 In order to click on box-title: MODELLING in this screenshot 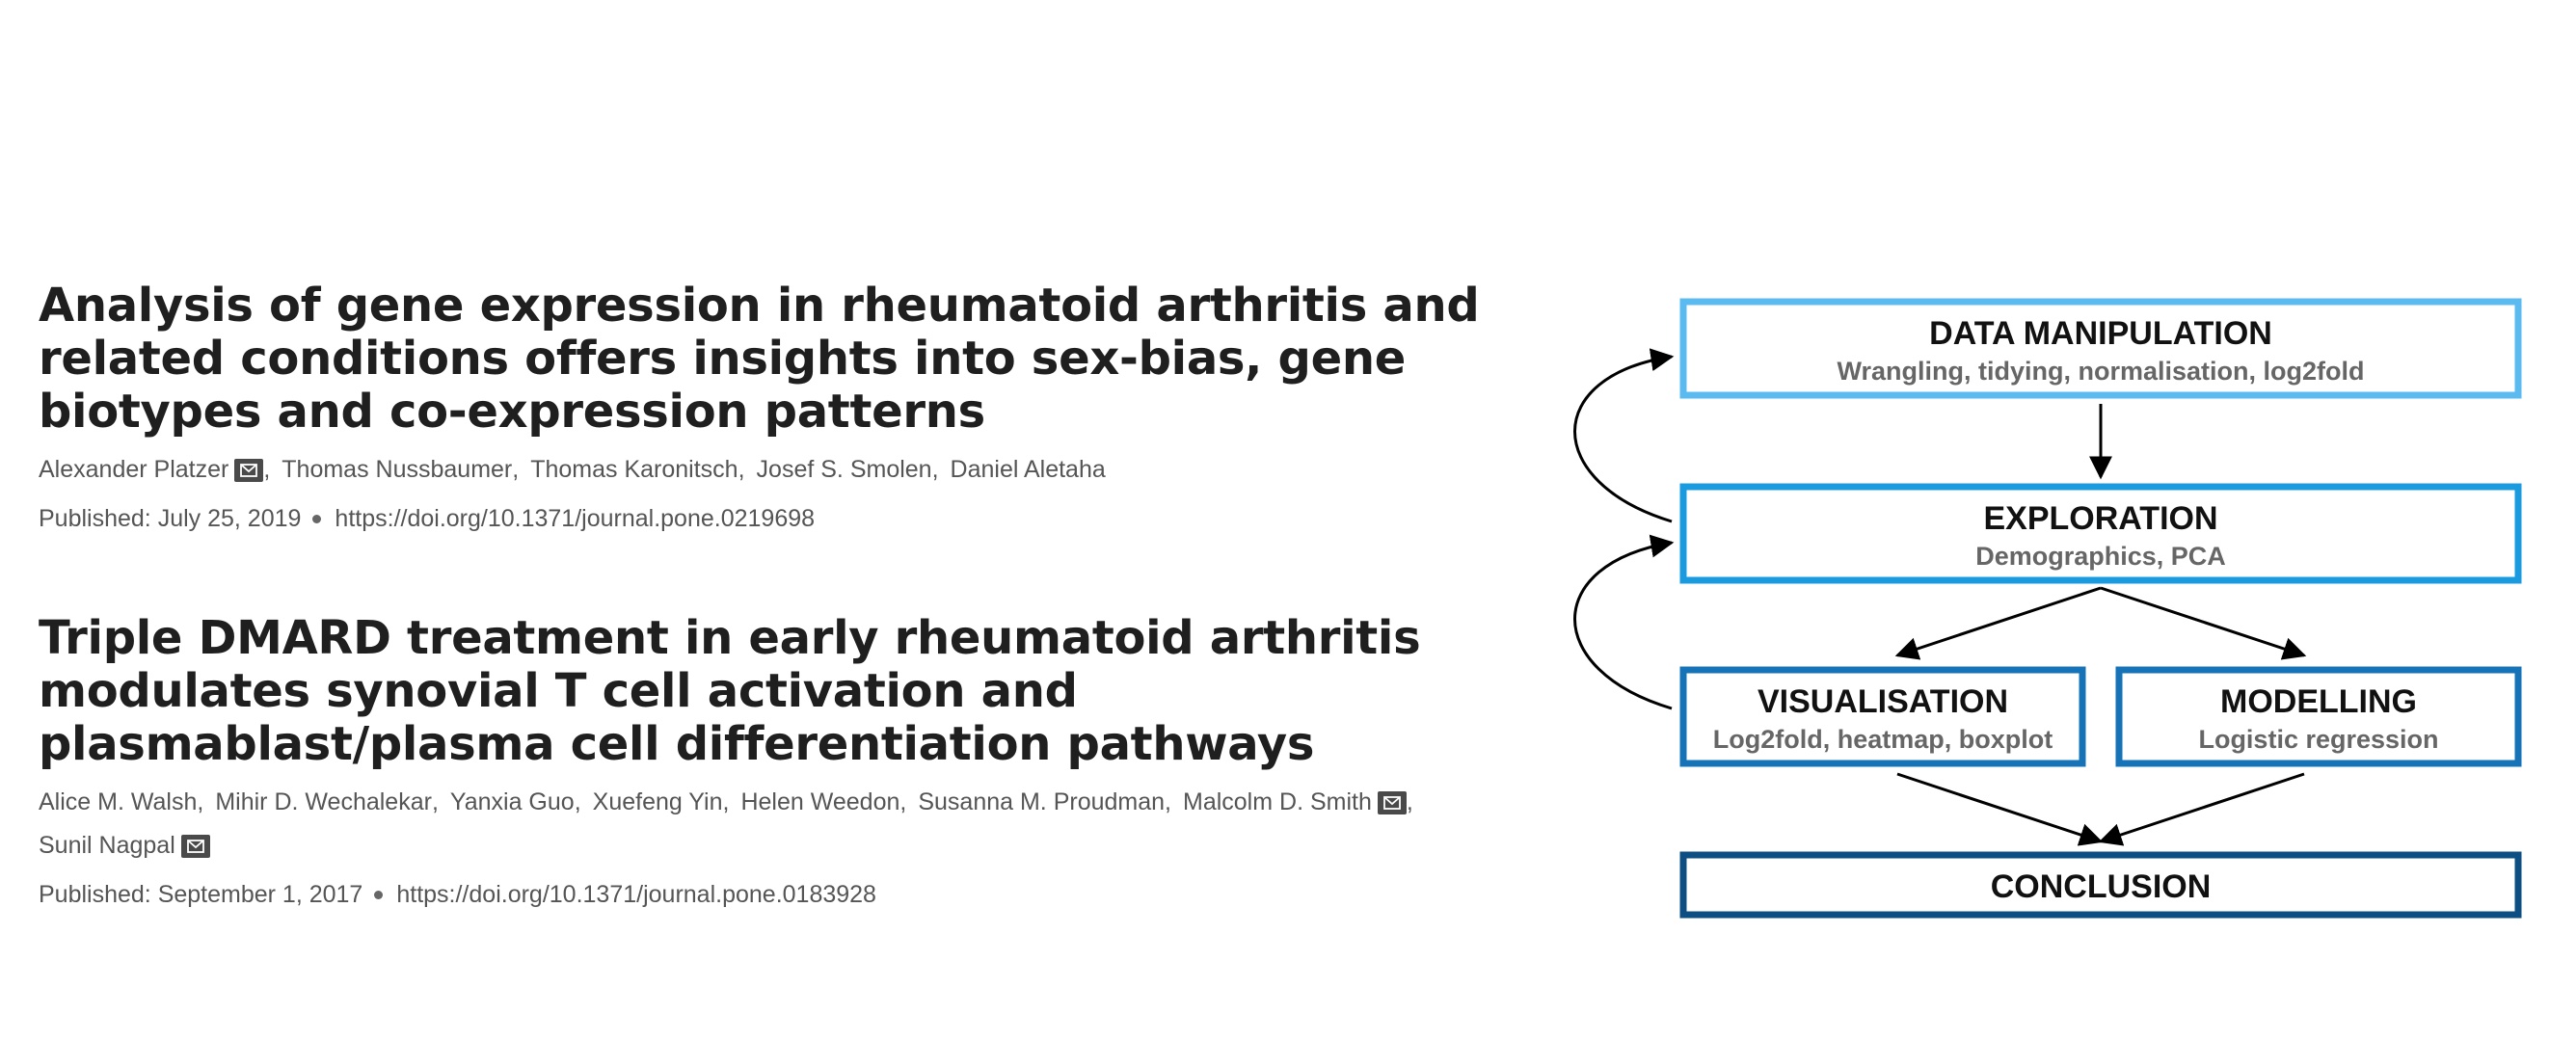, I will do `click(2319, 701)`.